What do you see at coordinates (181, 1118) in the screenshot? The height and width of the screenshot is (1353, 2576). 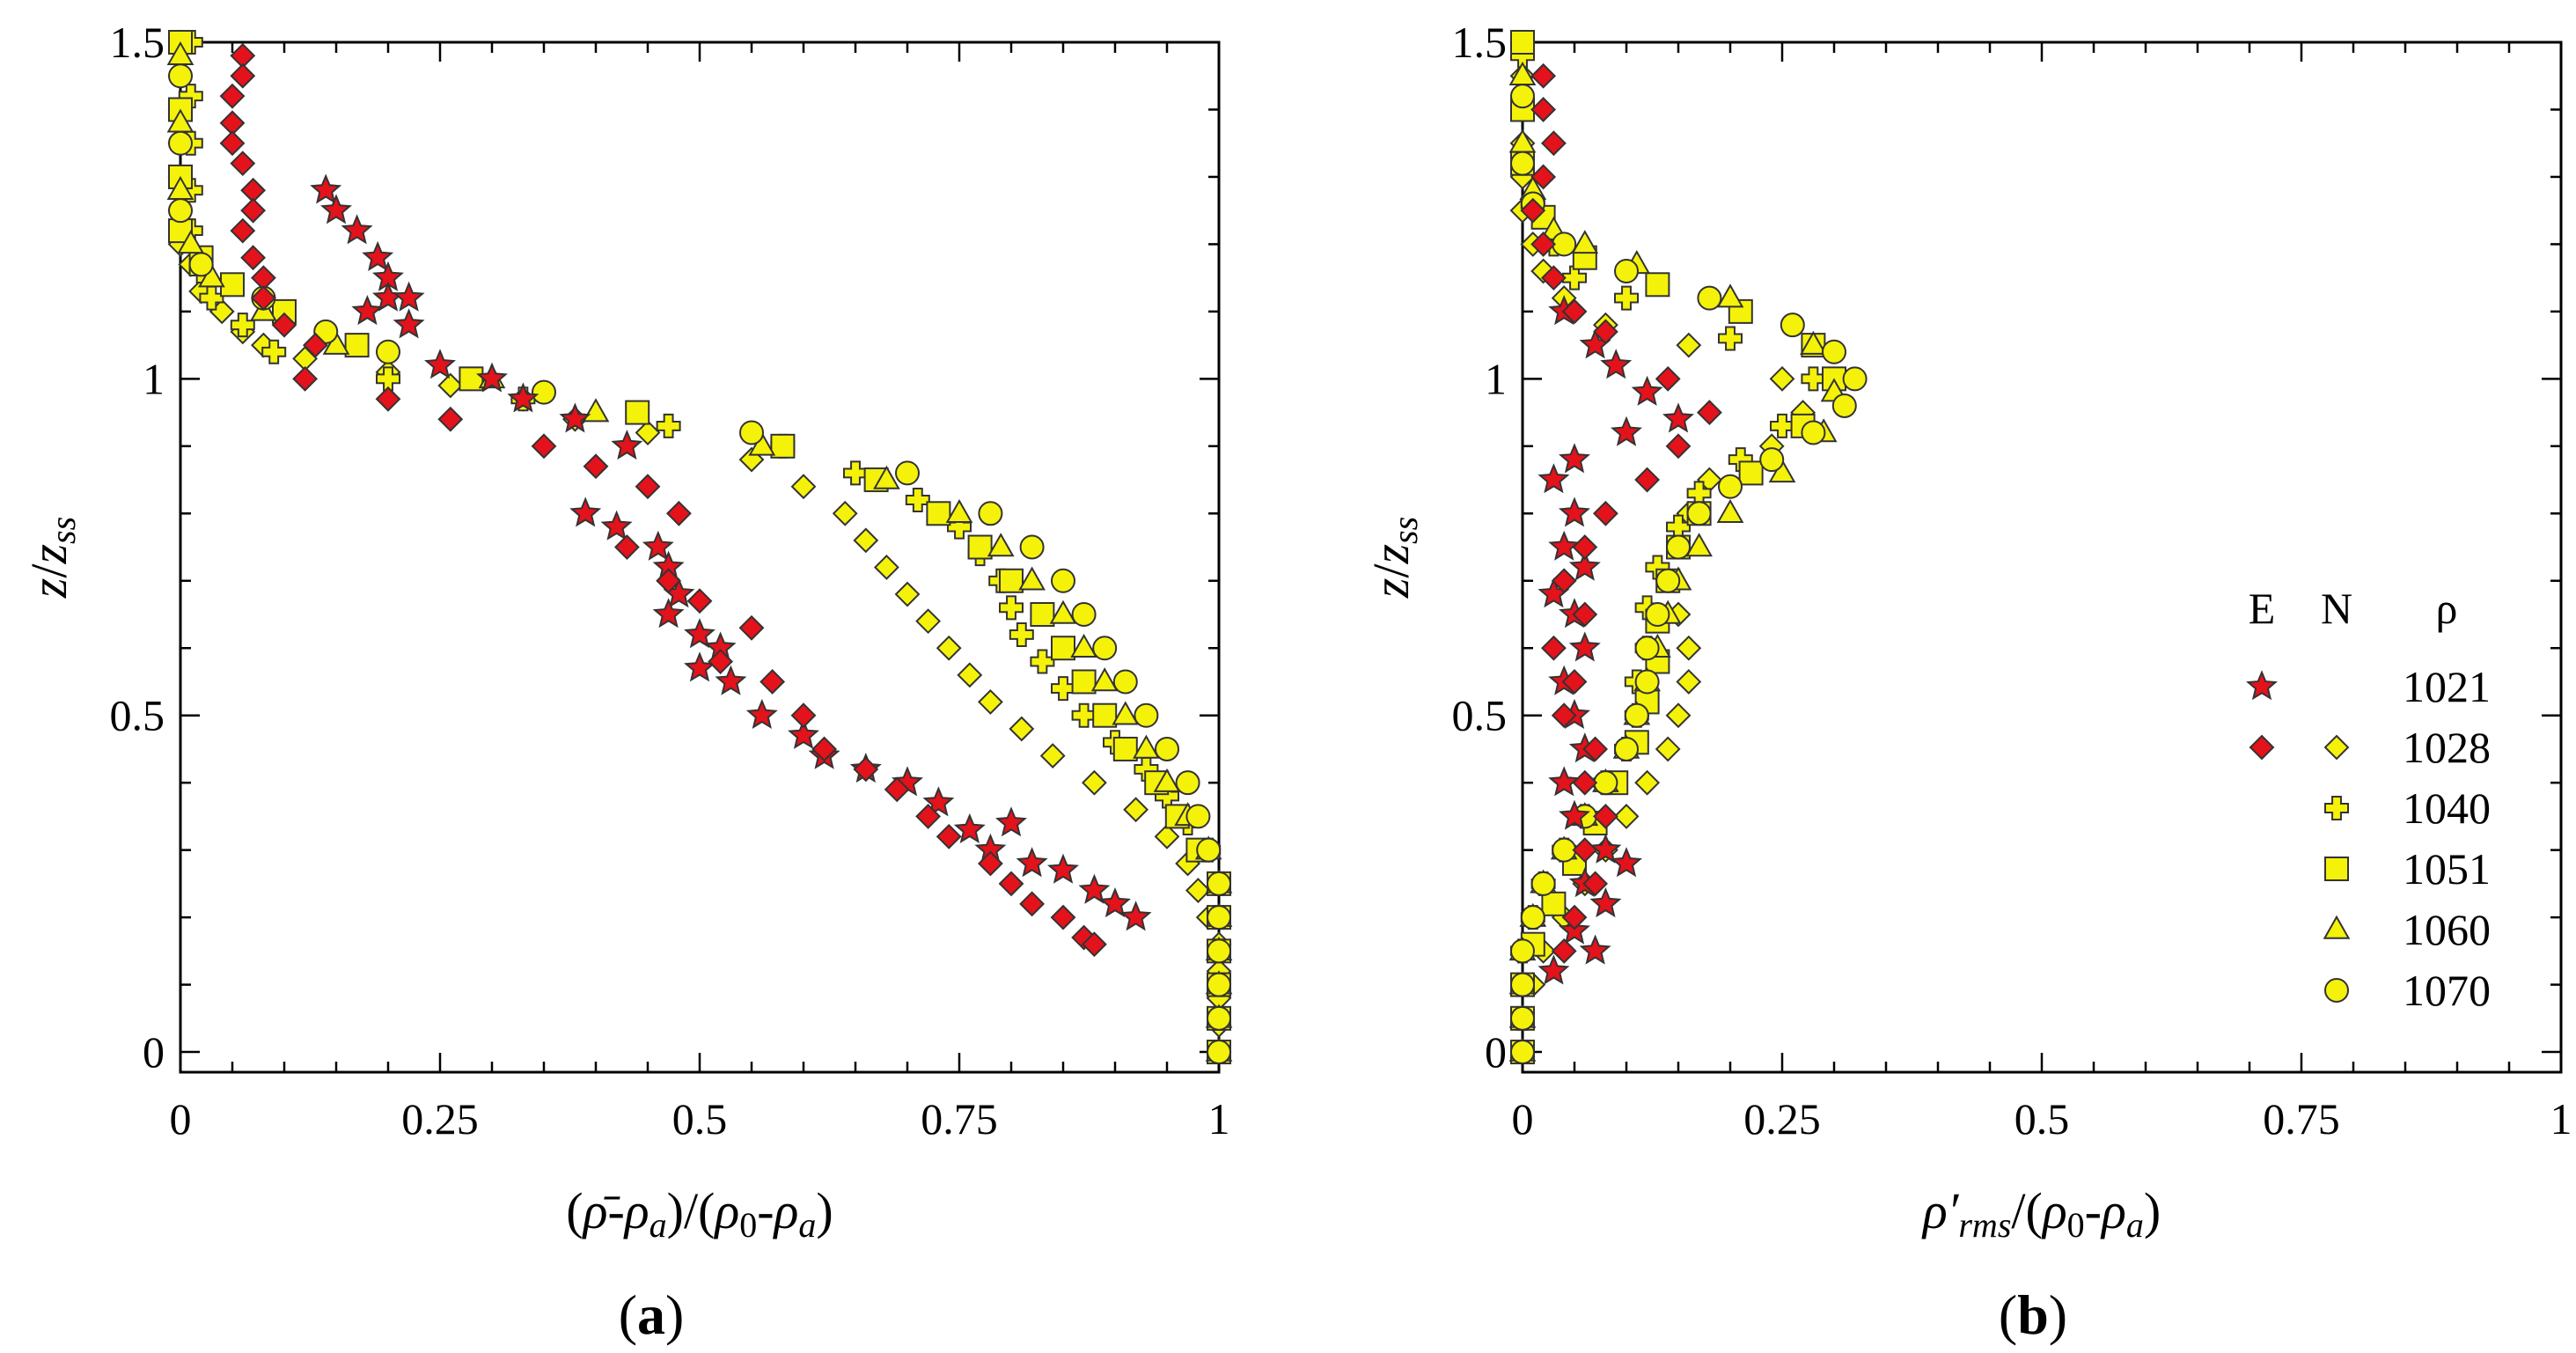 I see `x-tick-label: 0` at bounding box center [181, 1118].